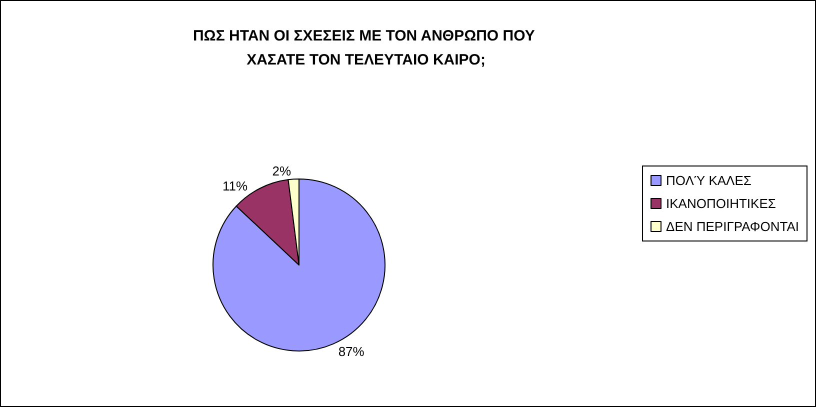  I want to click on legend-label: ΠΟΛΎ ΚΑΛΕΣ, so click(709, 180).